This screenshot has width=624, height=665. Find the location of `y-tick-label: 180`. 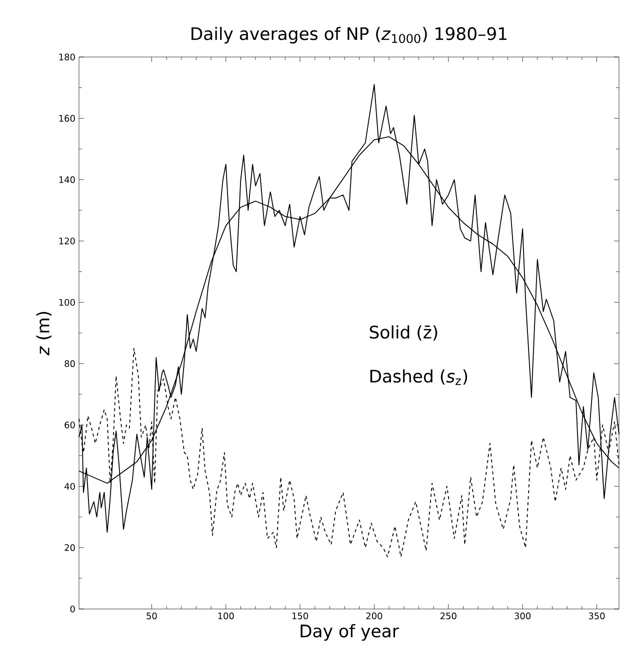

y-tick-label: 180 is located at coordinates (67, 57).